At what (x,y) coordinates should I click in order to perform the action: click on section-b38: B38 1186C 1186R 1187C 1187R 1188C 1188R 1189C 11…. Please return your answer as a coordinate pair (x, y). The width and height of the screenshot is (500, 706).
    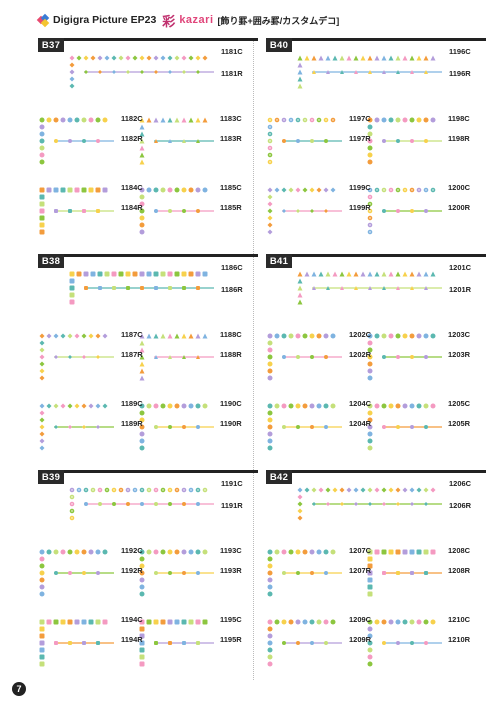
    Looking at the image, I should click on (148, 364).